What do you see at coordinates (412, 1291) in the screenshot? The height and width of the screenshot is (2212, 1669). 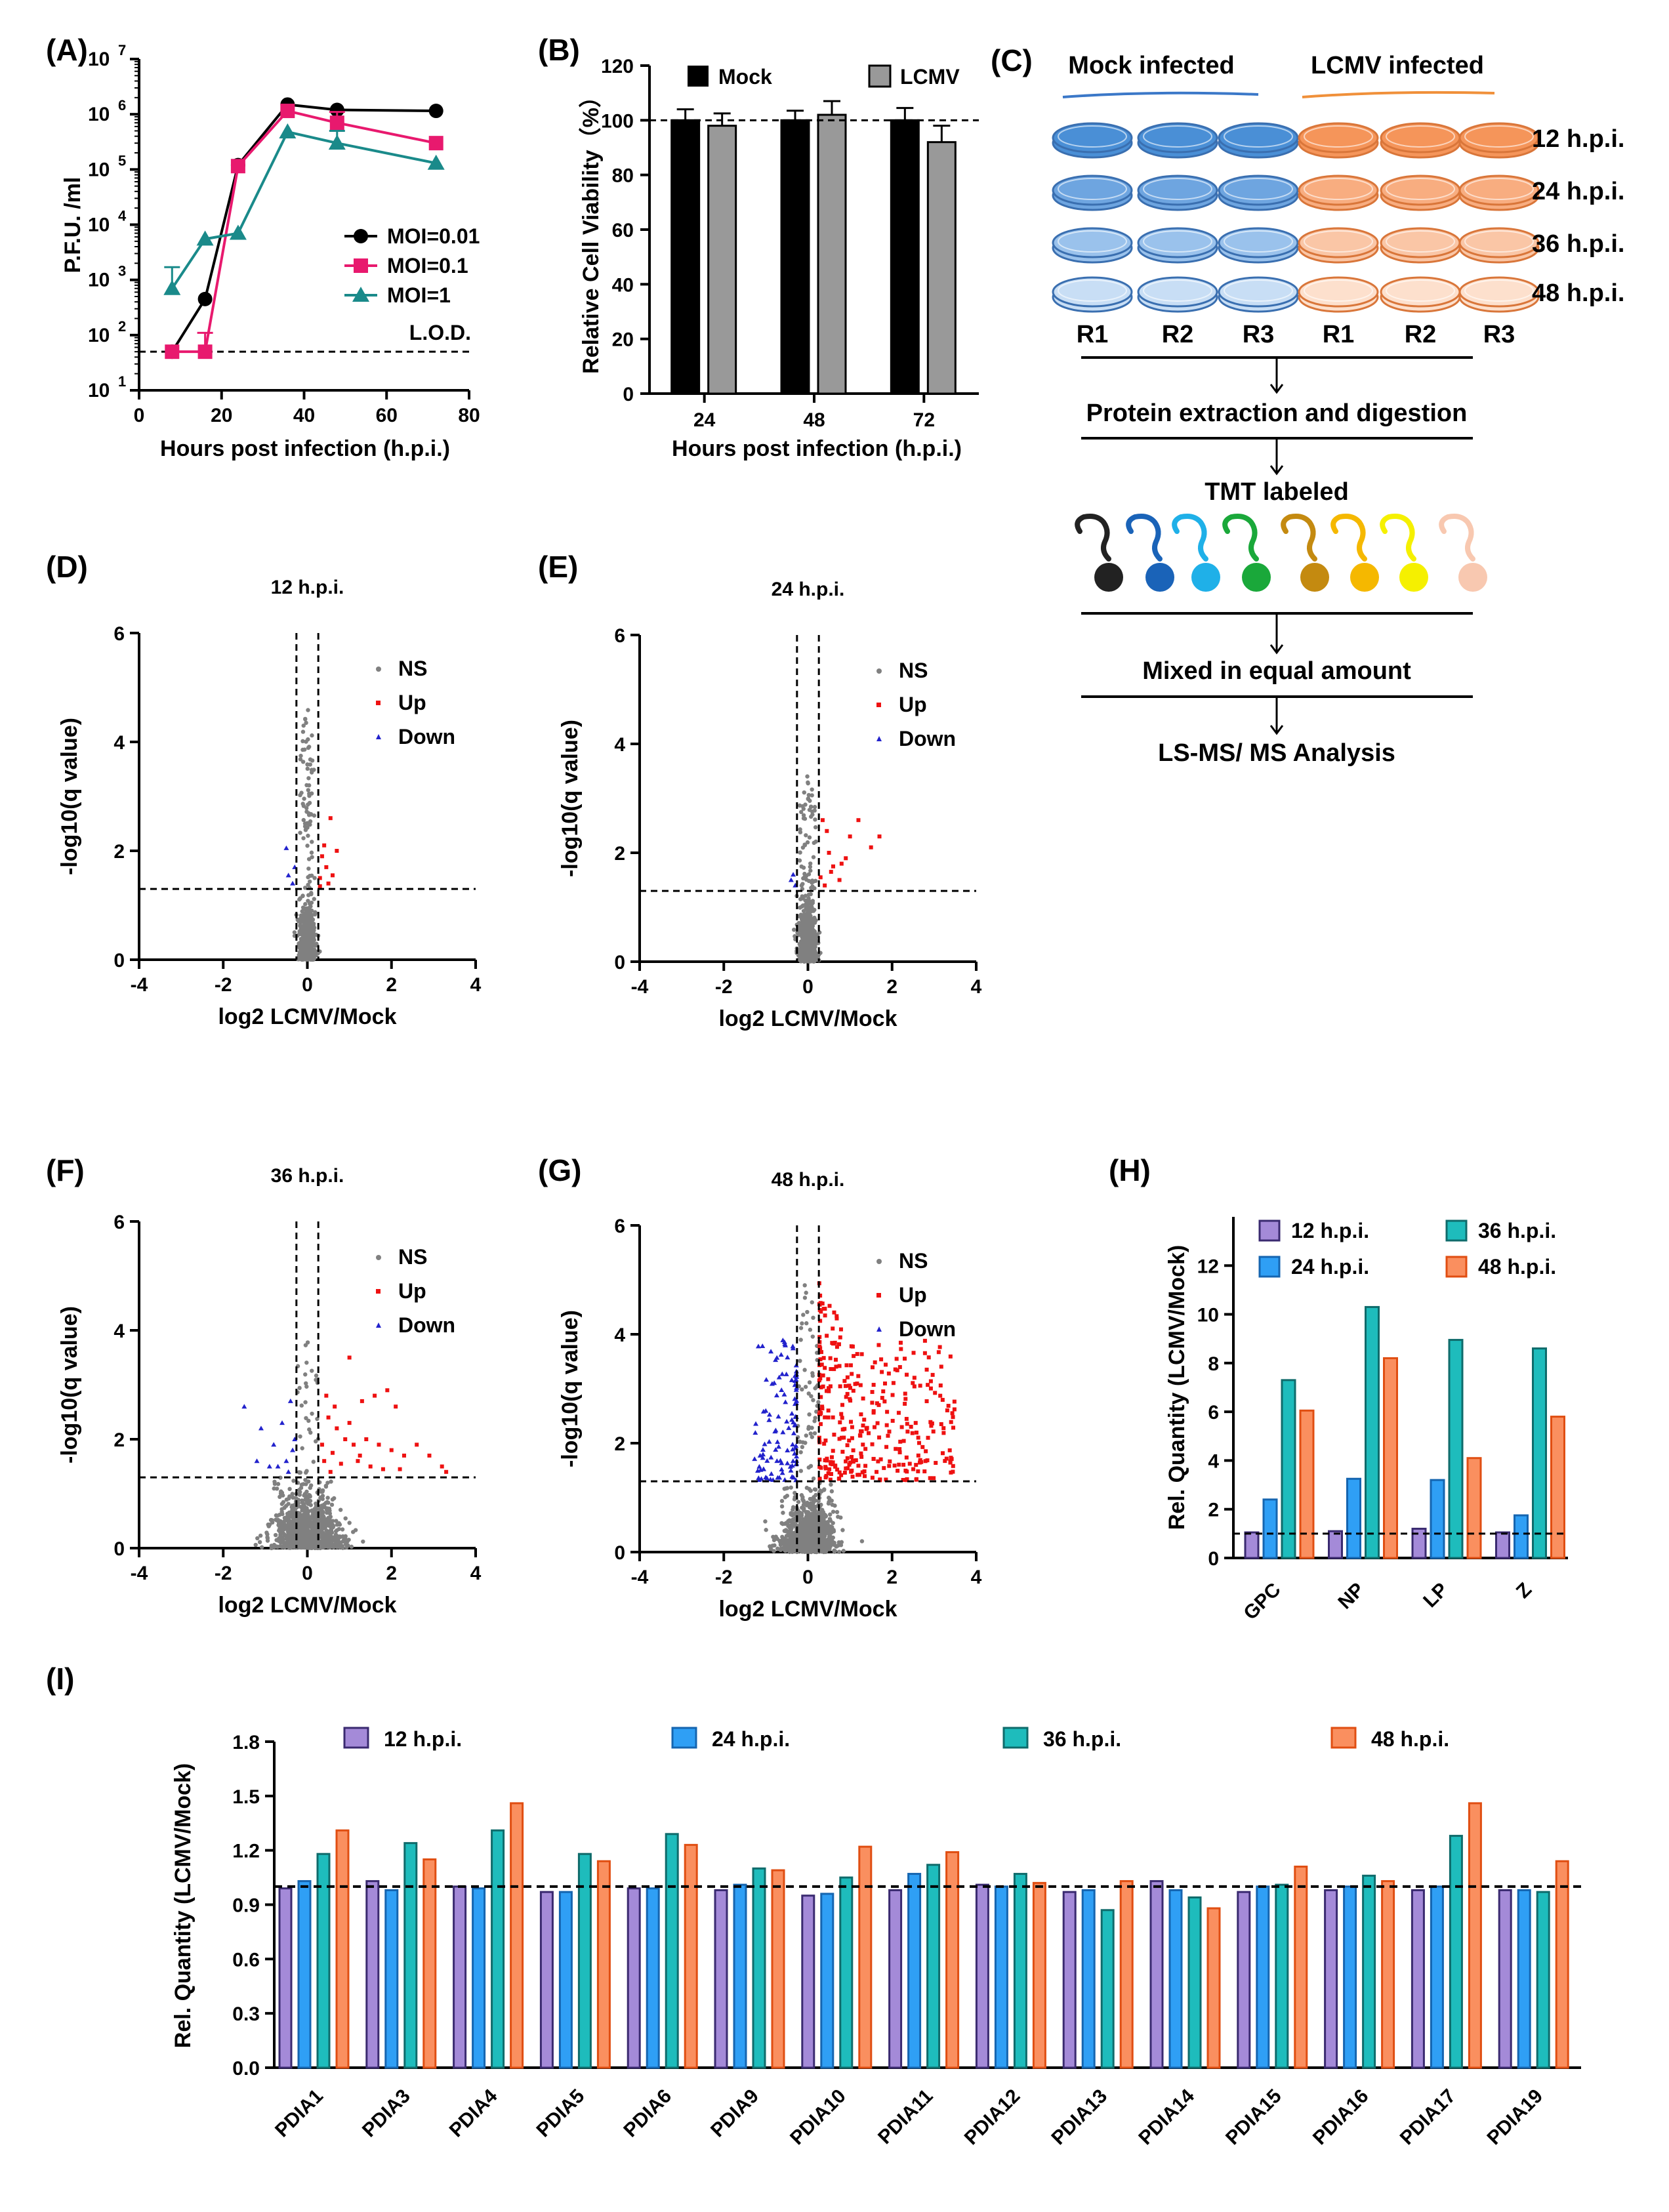 I see `legend-label: Up` at bounding box center [412, 1291].